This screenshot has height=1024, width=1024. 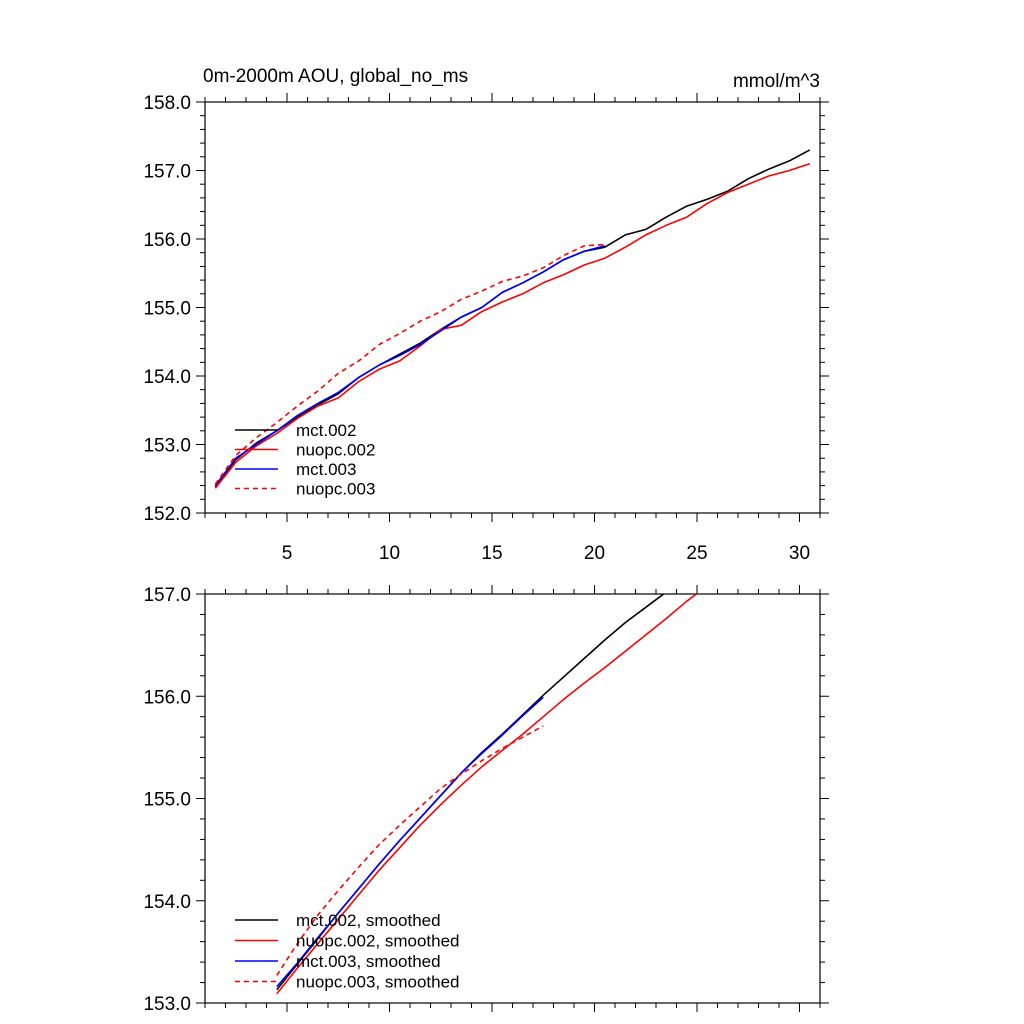 What do you see at coordinates (378, 941) in the screenshot?
I see `legend-label-2: nuopc.002, smoothed` at bounding box center [378, 941].